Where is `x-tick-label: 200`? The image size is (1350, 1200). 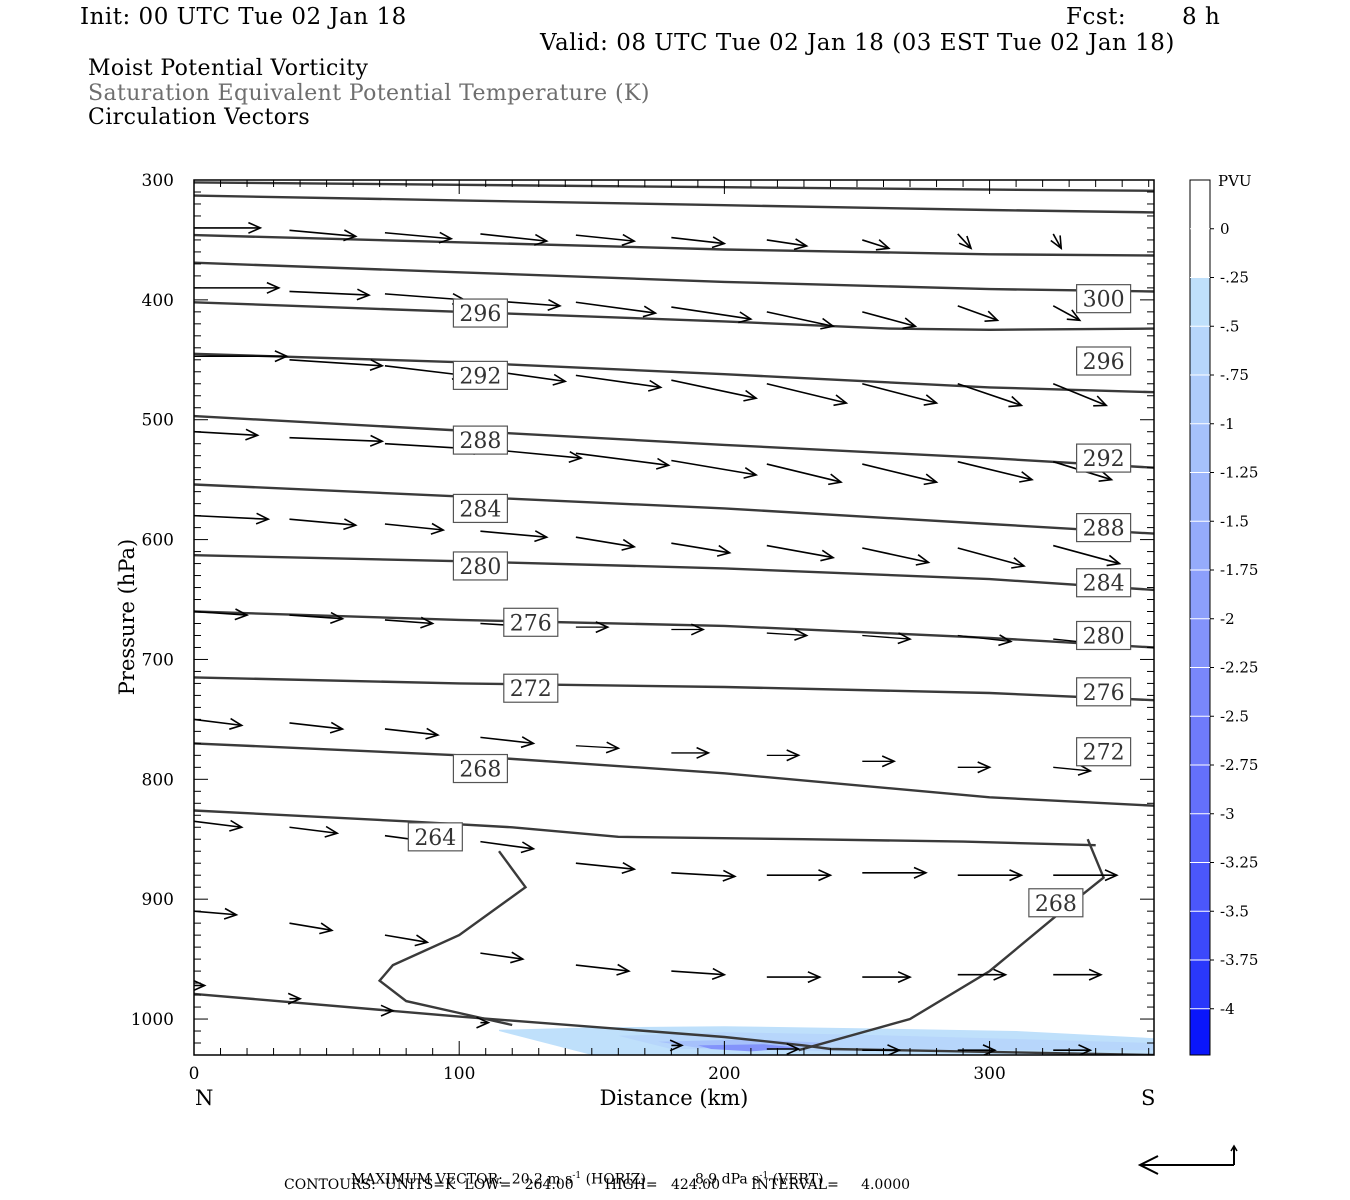
x-tick-label: 200 is located at coordinates (724, 1074).